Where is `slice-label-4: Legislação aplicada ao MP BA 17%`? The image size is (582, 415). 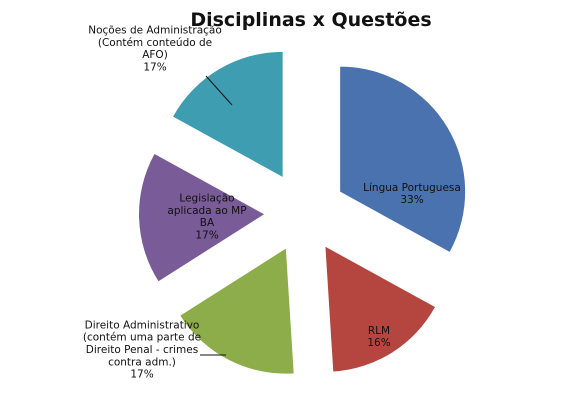
slice-label-4: Legislação aplicada ao MP BA 17% is located at coordinates (206, 217).